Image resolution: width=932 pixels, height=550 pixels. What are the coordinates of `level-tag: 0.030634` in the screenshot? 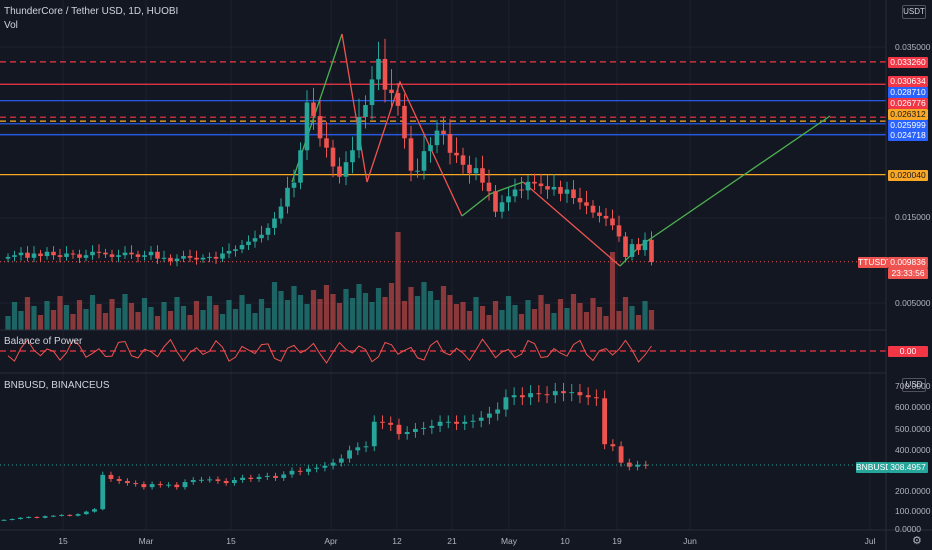 It's located at (908, 81).